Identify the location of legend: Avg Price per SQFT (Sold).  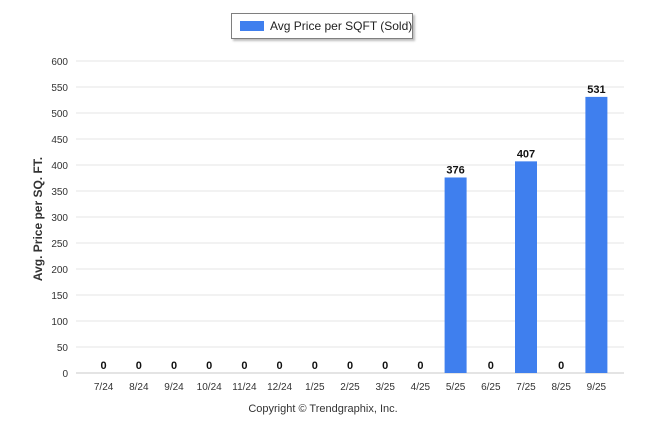
(322, 26).